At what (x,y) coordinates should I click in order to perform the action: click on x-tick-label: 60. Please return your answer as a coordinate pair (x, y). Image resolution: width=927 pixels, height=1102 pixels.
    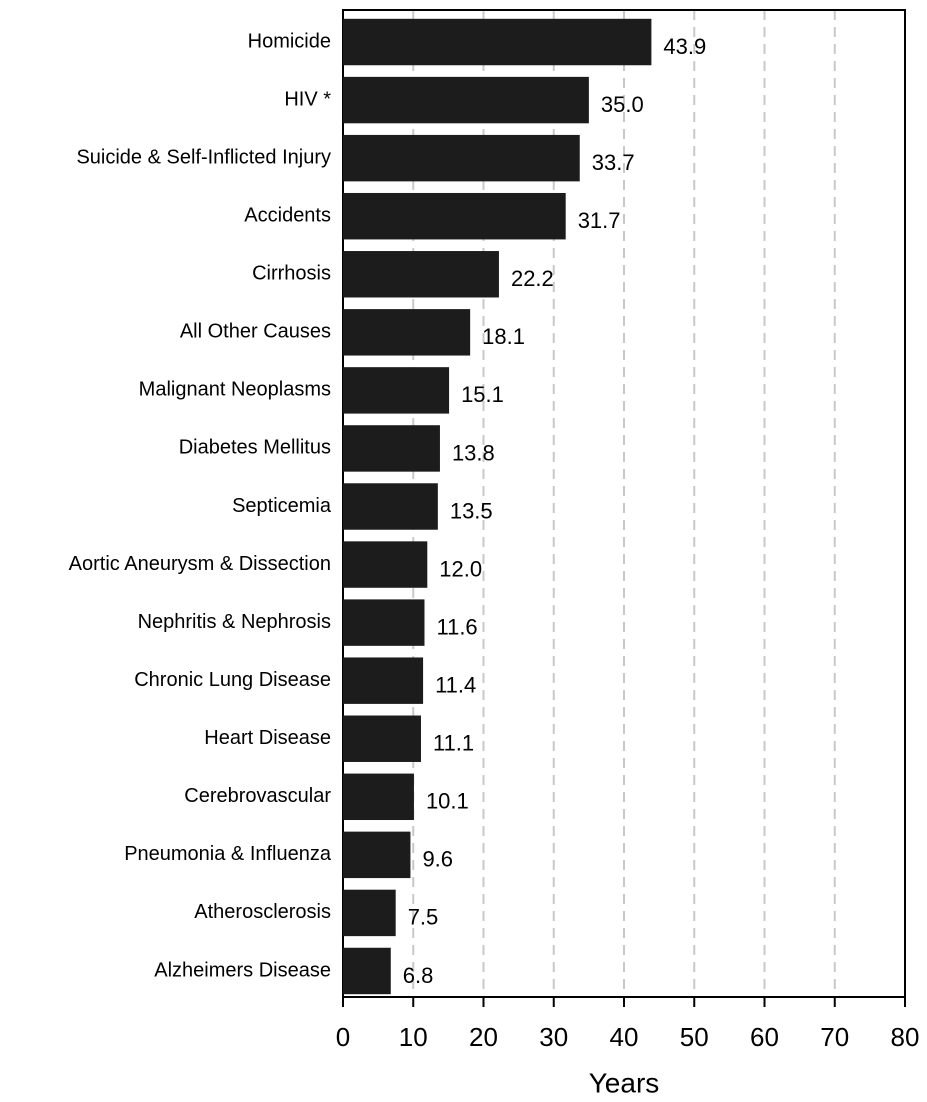
    Looking at the image, I should click on (764, 1037).